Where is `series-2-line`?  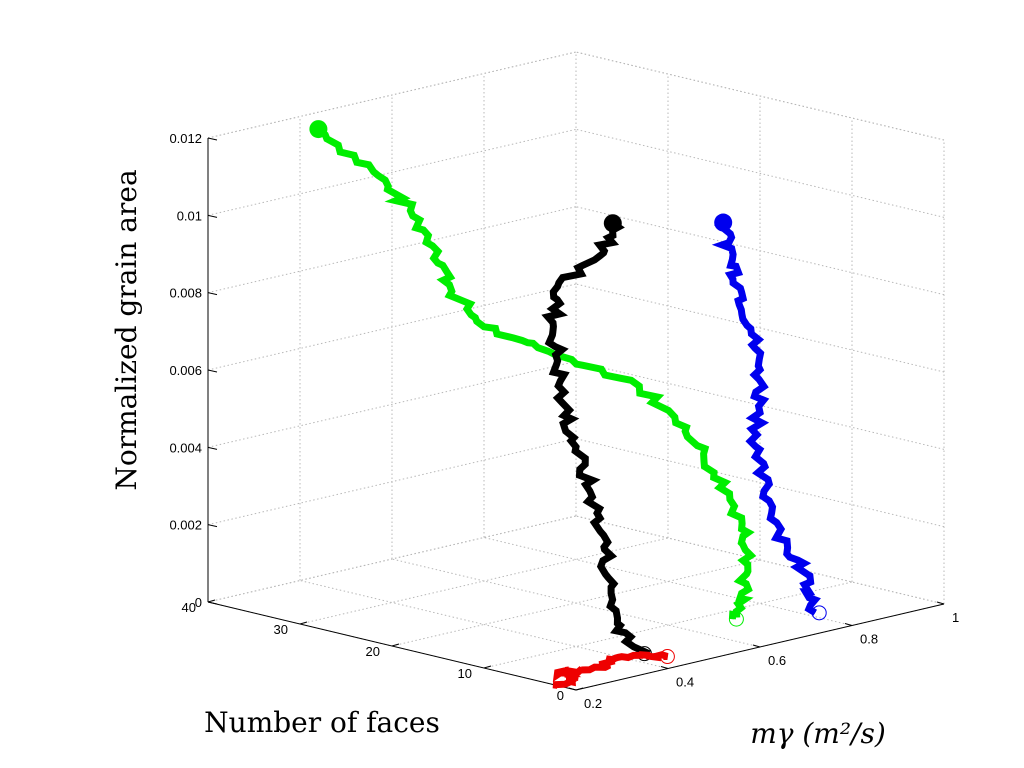 series-2-line is located at coordinates (596, 438).